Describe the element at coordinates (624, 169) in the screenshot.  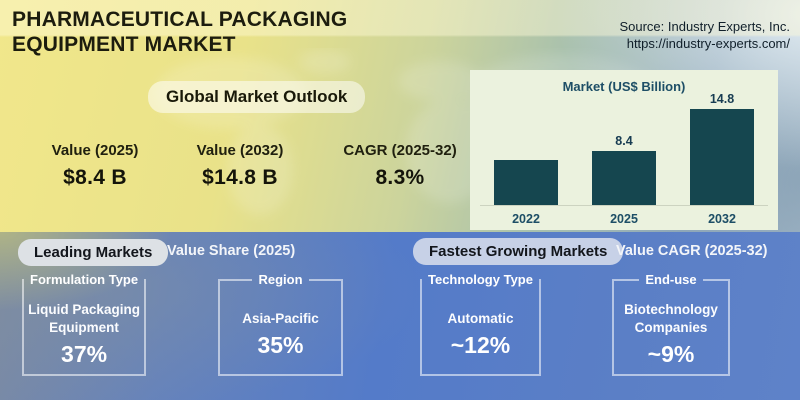
I see `bar-2025: 8.4` at that location.